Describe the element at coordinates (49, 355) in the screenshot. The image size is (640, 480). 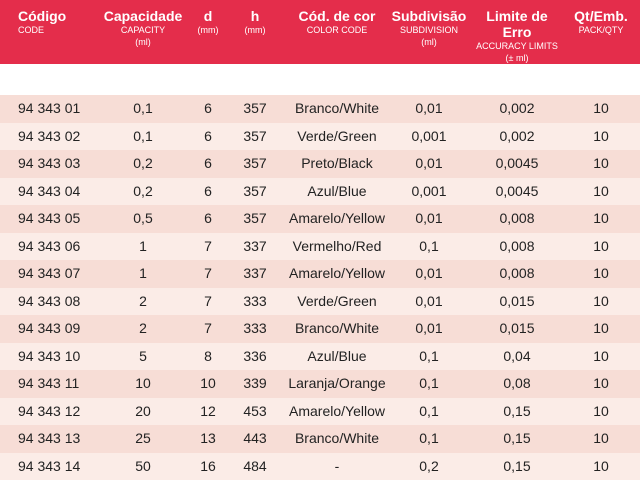
I see `cell-code: 94 343 10` at that location.